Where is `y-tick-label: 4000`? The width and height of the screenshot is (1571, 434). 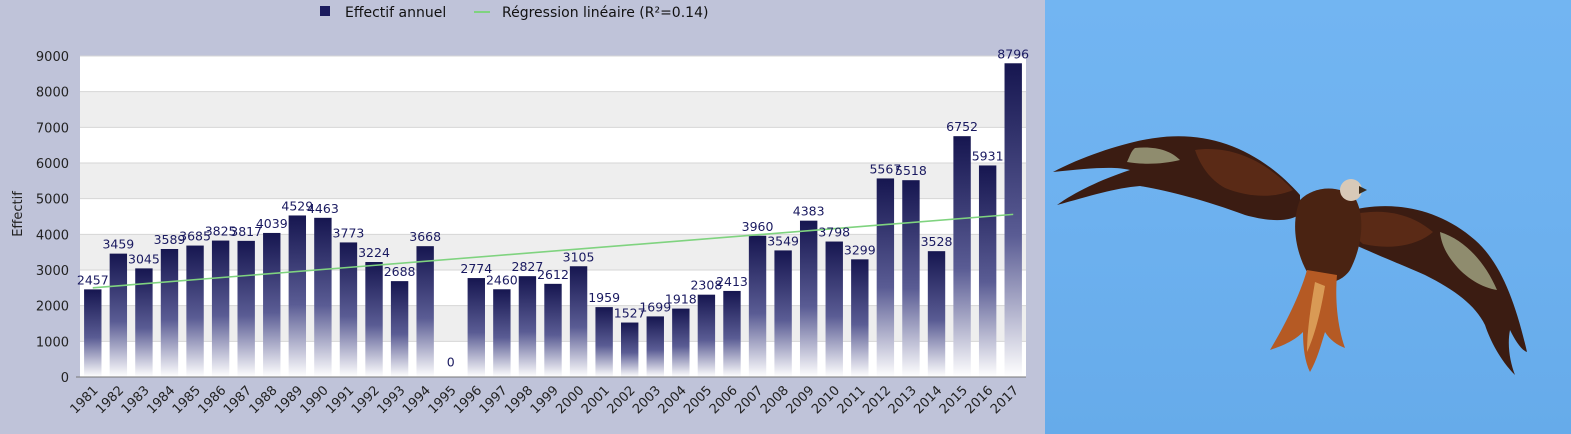
y-tick-label: 4000 is located at coordinates (52, 235).